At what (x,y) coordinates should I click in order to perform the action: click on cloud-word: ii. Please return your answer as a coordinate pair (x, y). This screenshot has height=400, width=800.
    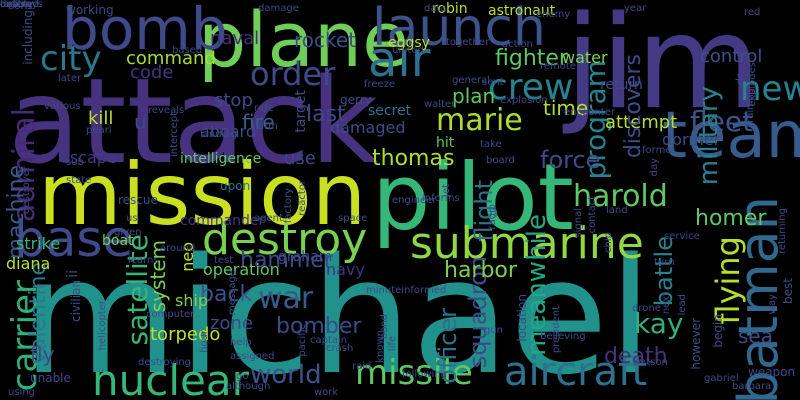
    Looking at the image, I should click on (73, 274).